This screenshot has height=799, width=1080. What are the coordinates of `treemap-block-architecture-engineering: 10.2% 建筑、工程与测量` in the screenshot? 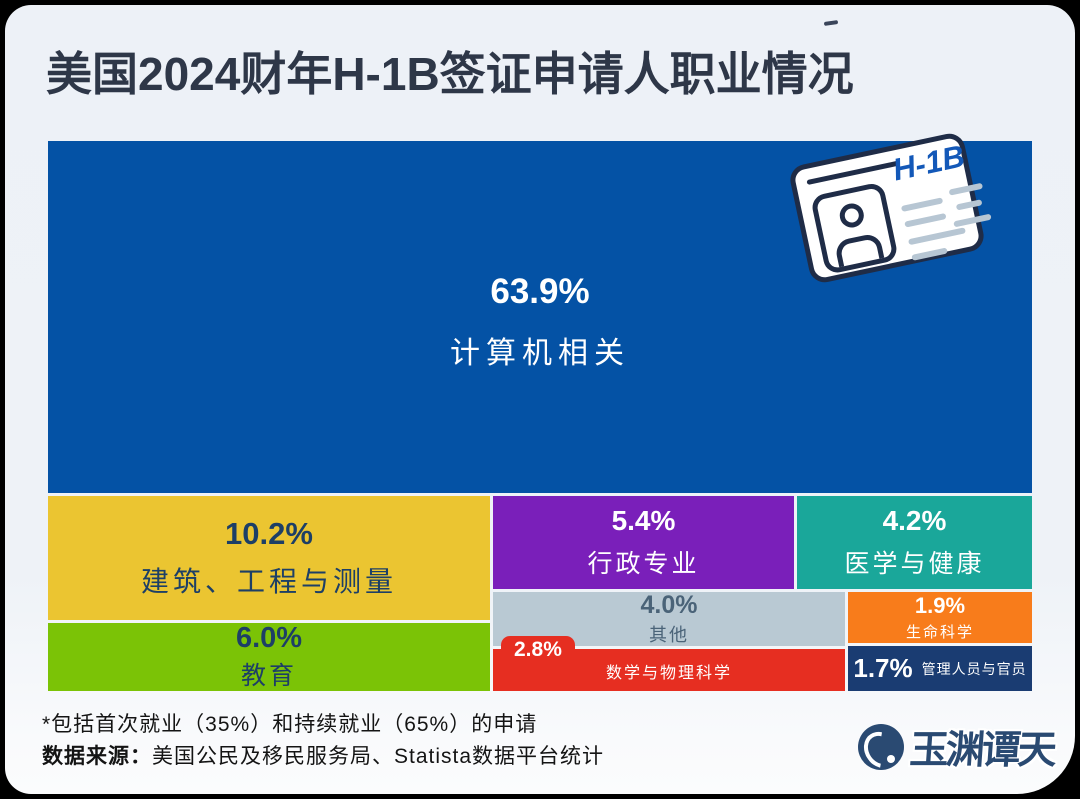 It's located at (269, 558).